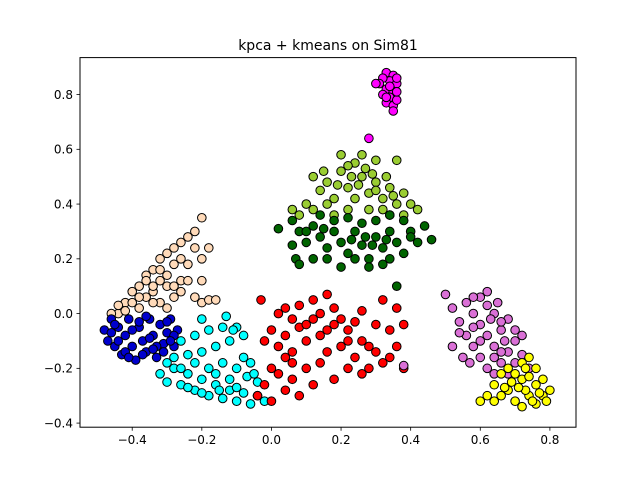  What do you see at coordinates (62, 259) in the screenshot?
I see `y-axis: −0.4 −0.2 0.0 0.2 0.4 0.6 0.8` at bounding box center [62, 259].